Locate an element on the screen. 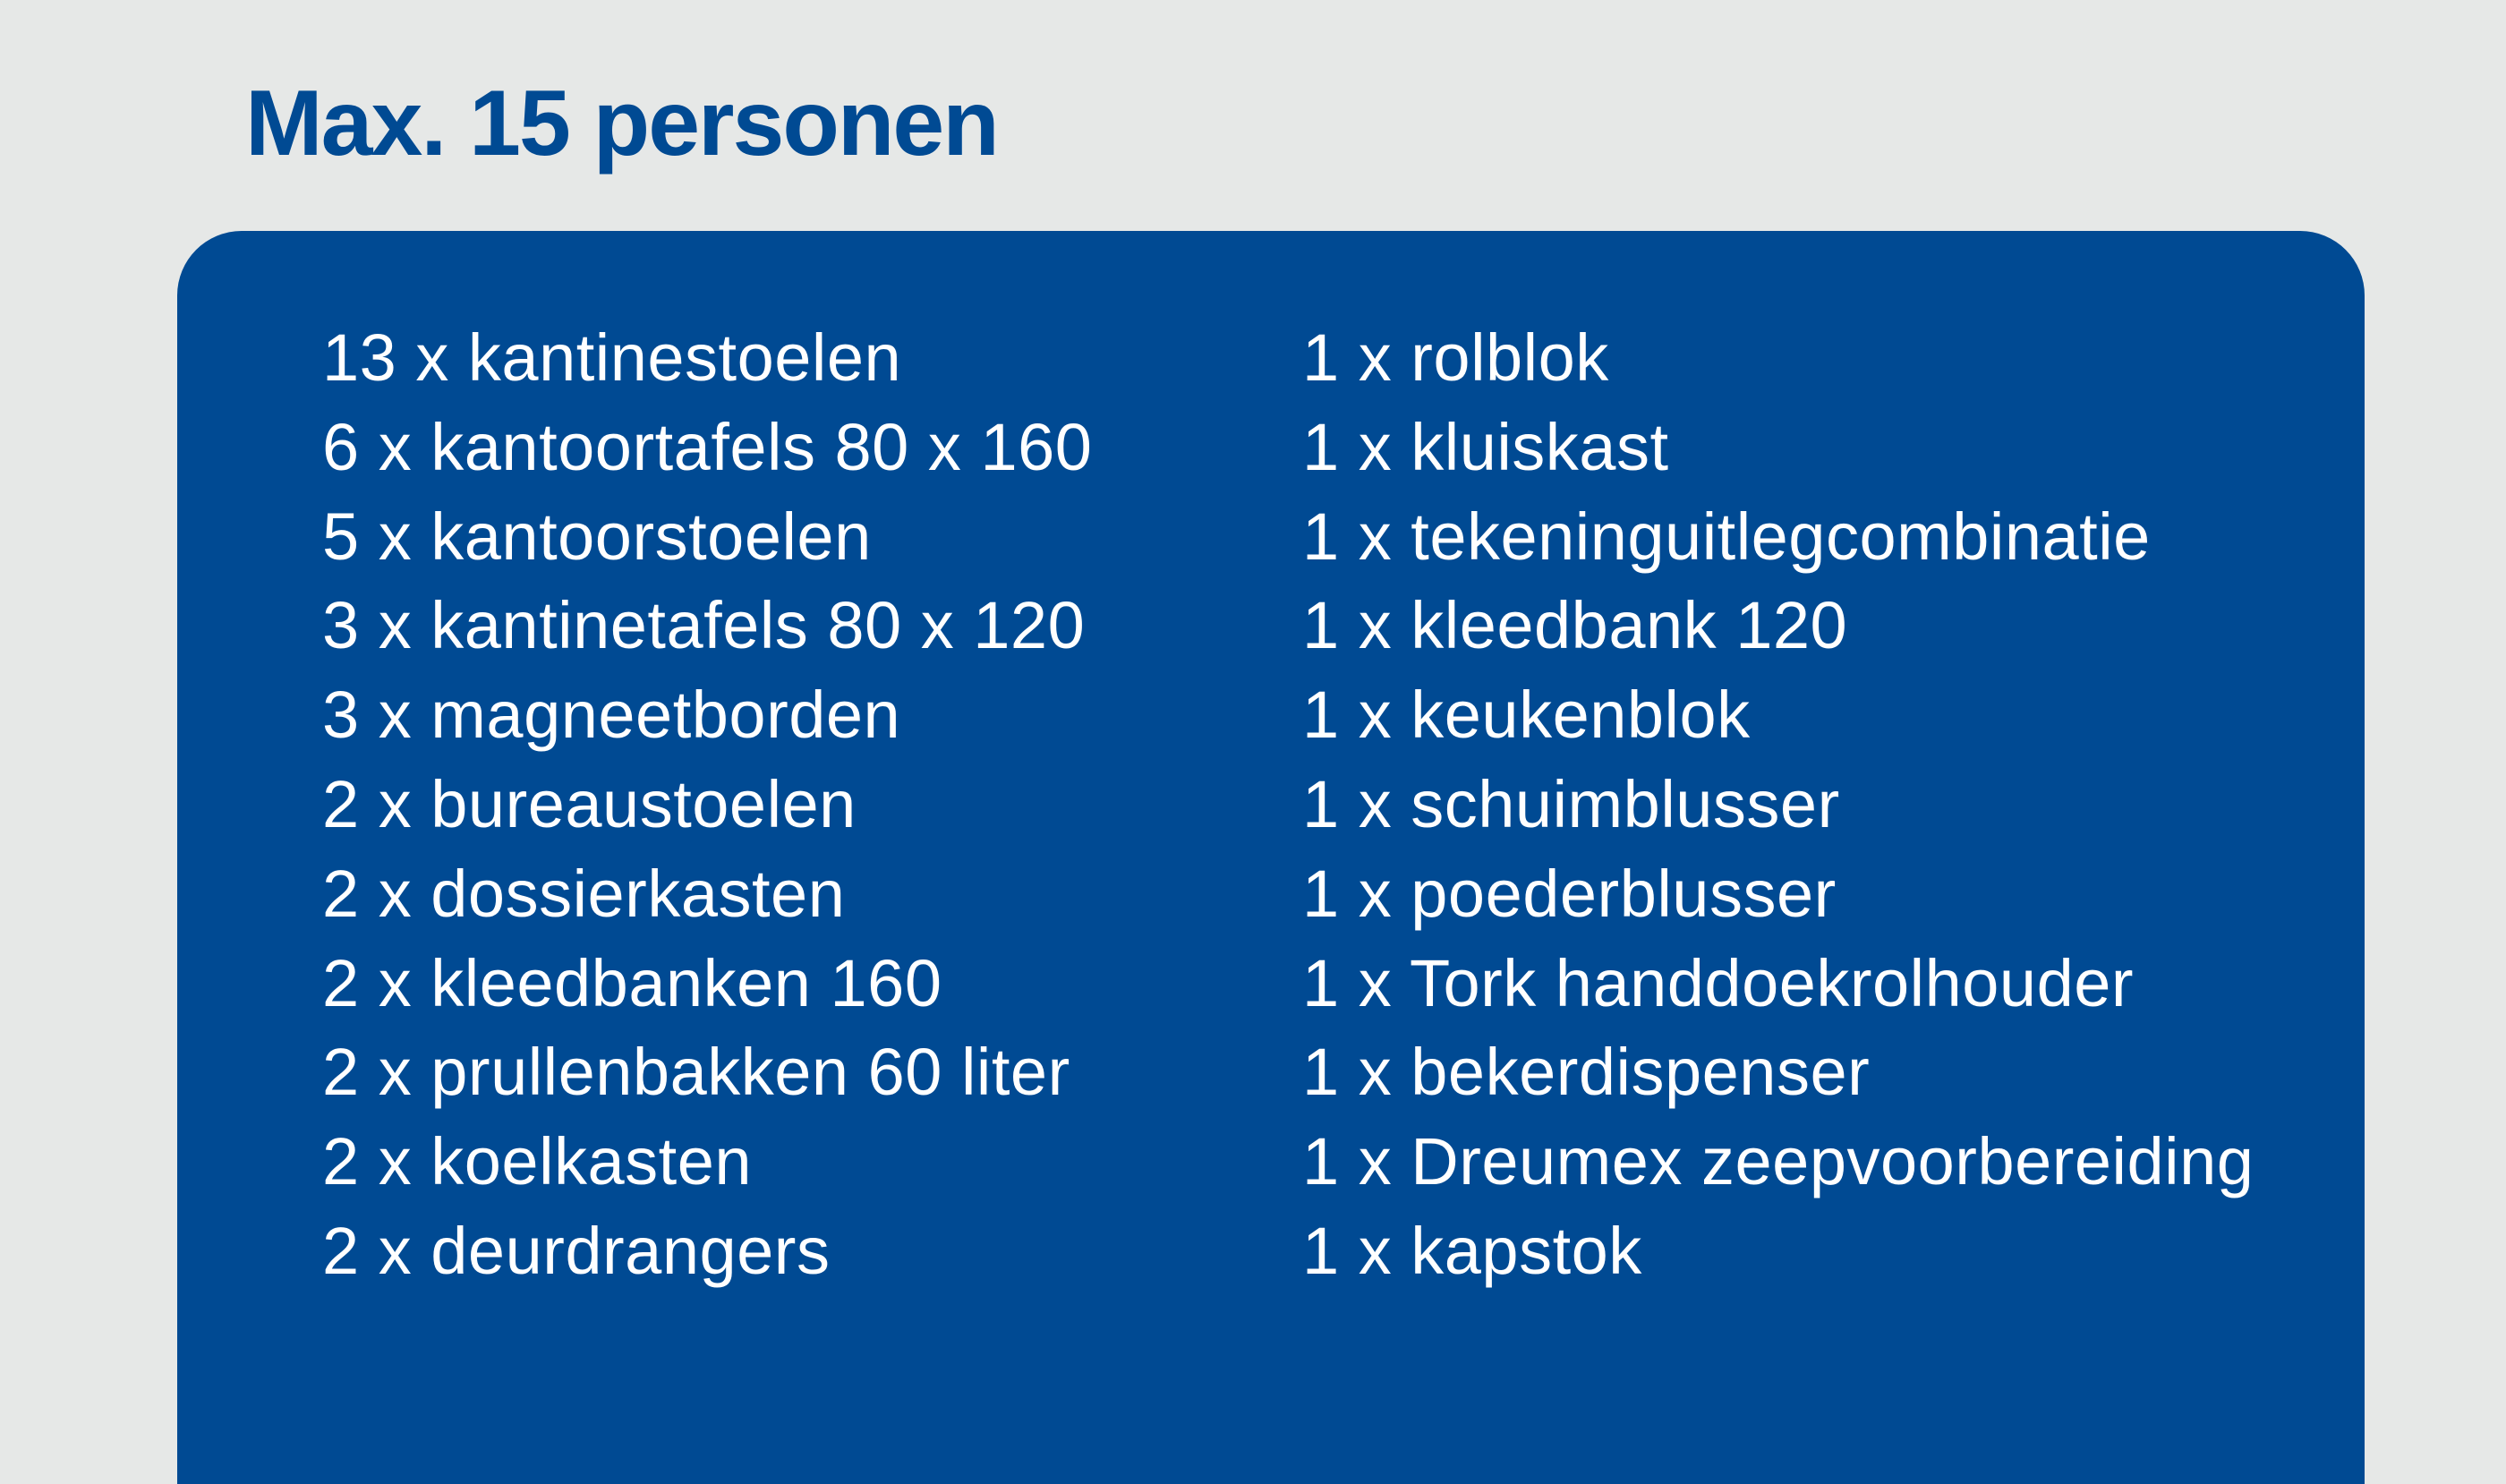 The width and height of the screenshot is (2506, 1484). list-item: 13 x kantinestoelen is located at coordinates (612, 357).